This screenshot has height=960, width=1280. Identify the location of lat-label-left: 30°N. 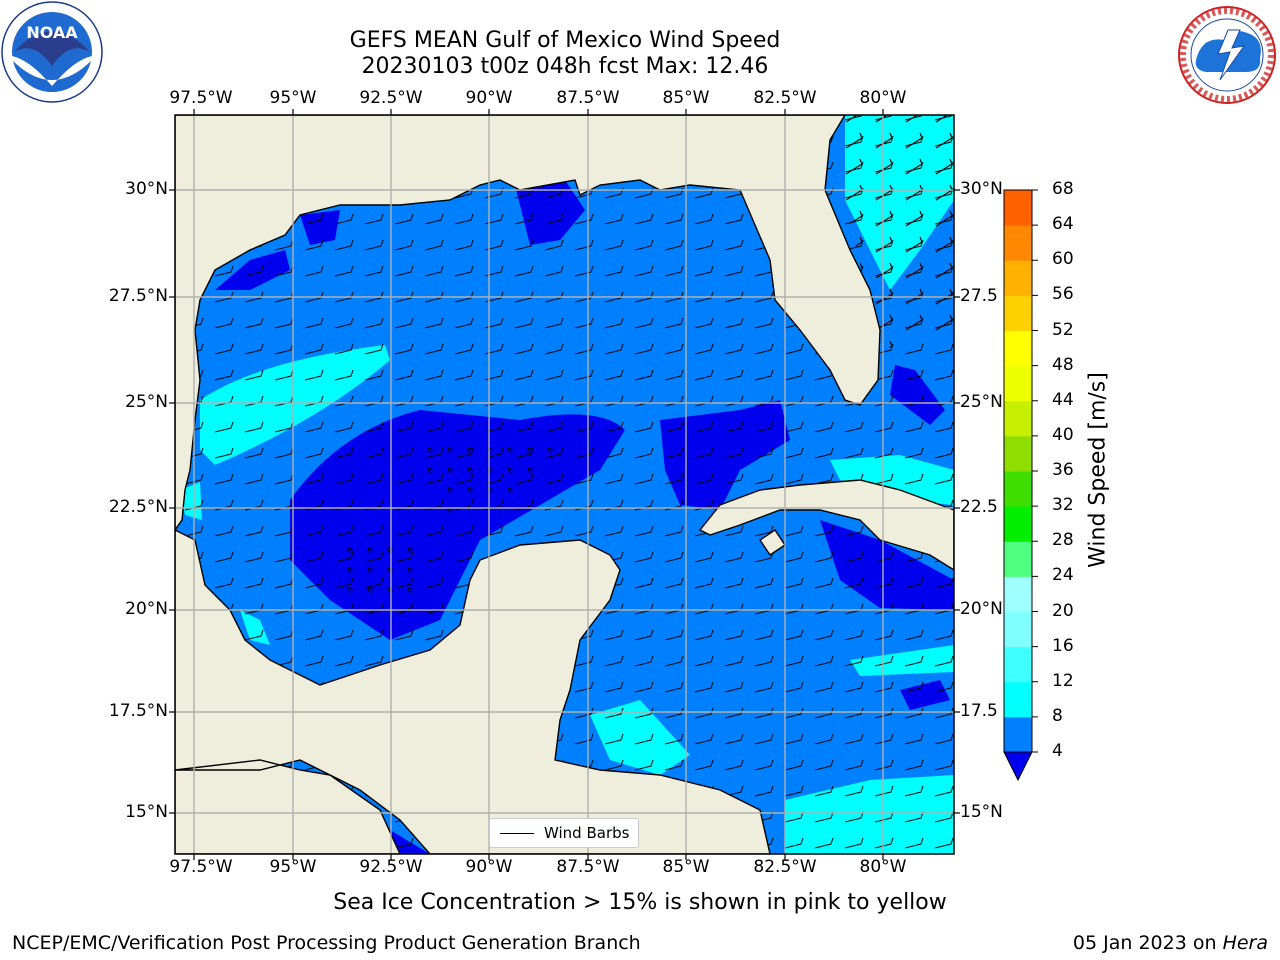
(146, 189).